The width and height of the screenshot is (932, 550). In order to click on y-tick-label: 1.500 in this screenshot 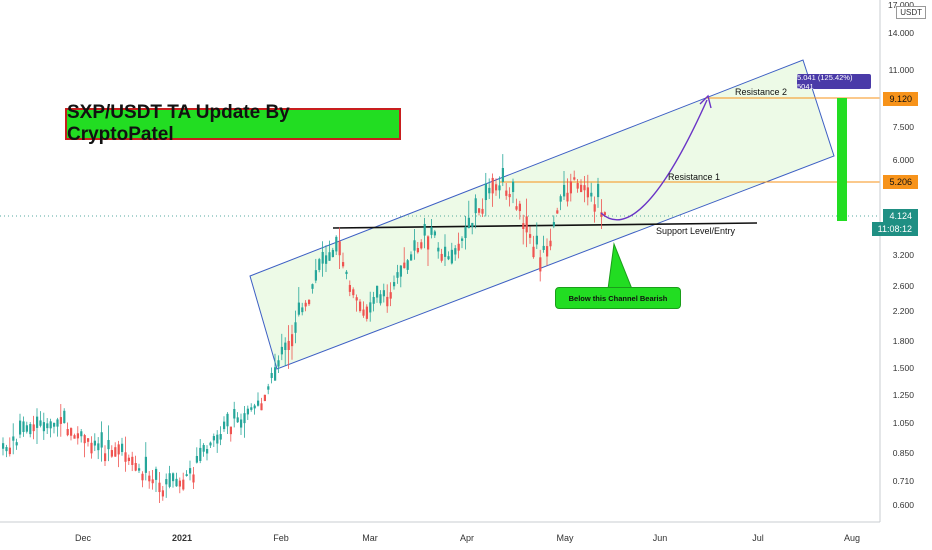, I will do `click(904, 368)`.